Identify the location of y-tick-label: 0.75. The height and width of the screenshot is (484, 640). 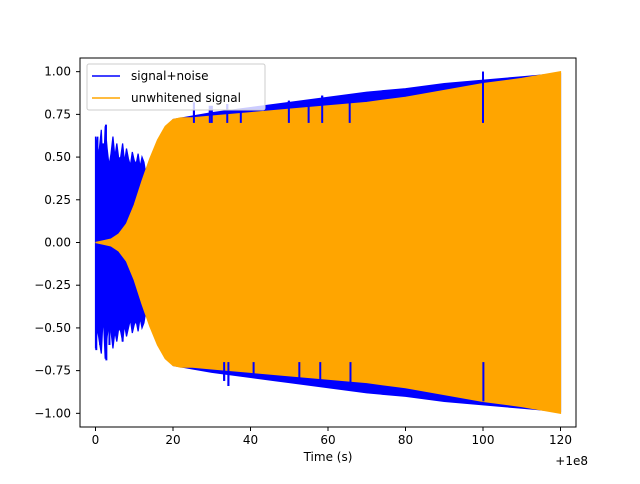
(57, 114).